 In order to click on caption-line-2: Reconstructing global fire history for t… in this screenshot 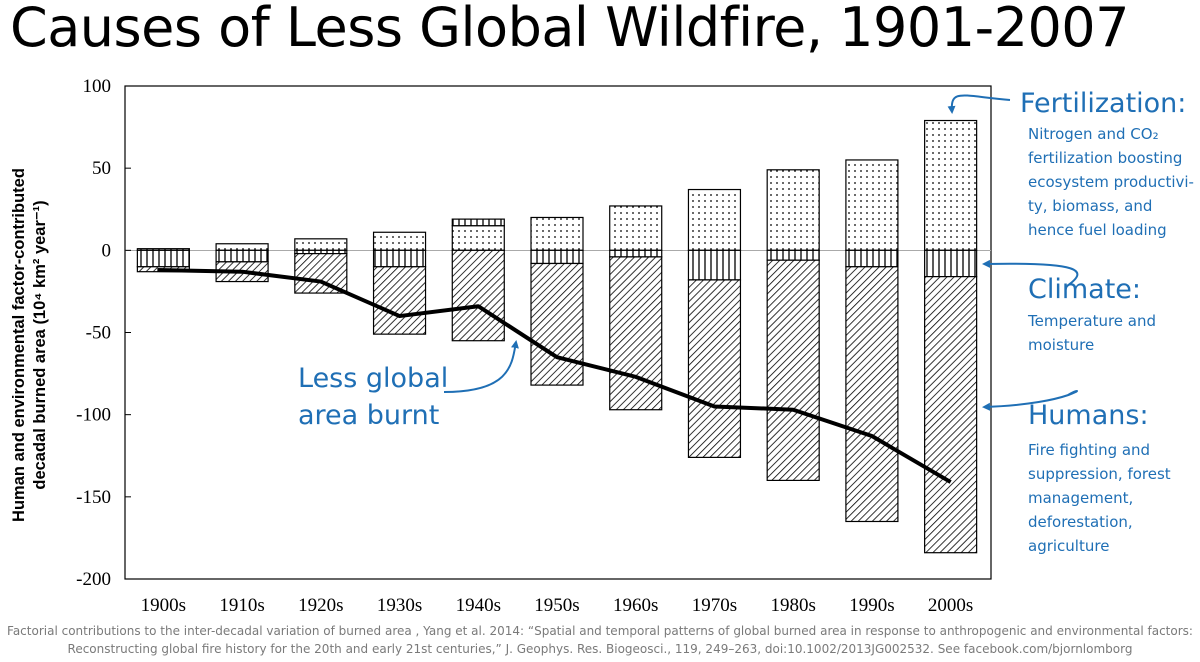, I will do `click(600, 649)`.